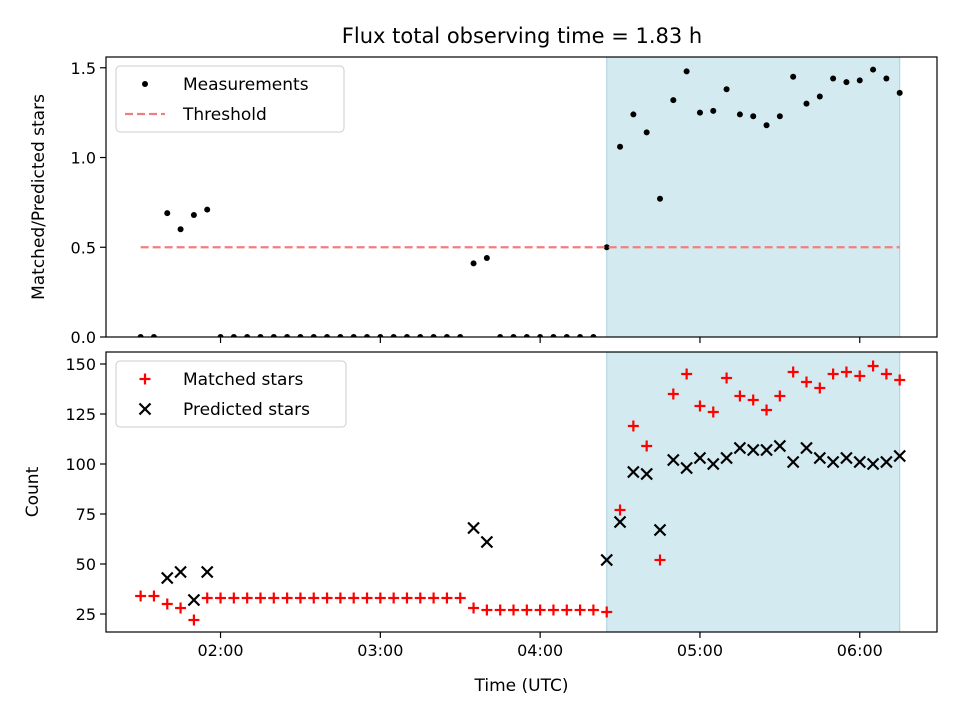 The width and height of the screenshot is (960, 720). I want to click on y-axis-label: Count, so click(33, 491).